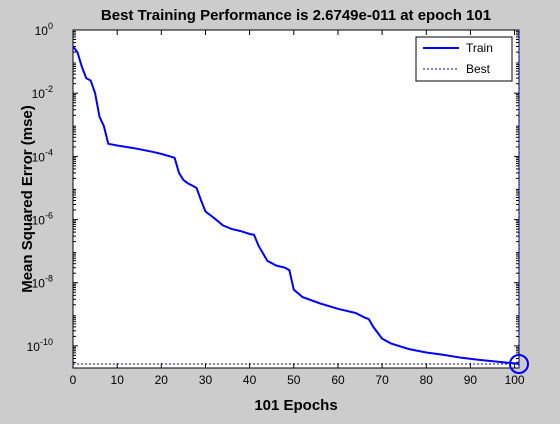 Image resolution: width=560 pixels, height=424 pixels. Describe the element at coordinates (162, 380) in the screenshot. I see `x-tick-label: 20` at that location.